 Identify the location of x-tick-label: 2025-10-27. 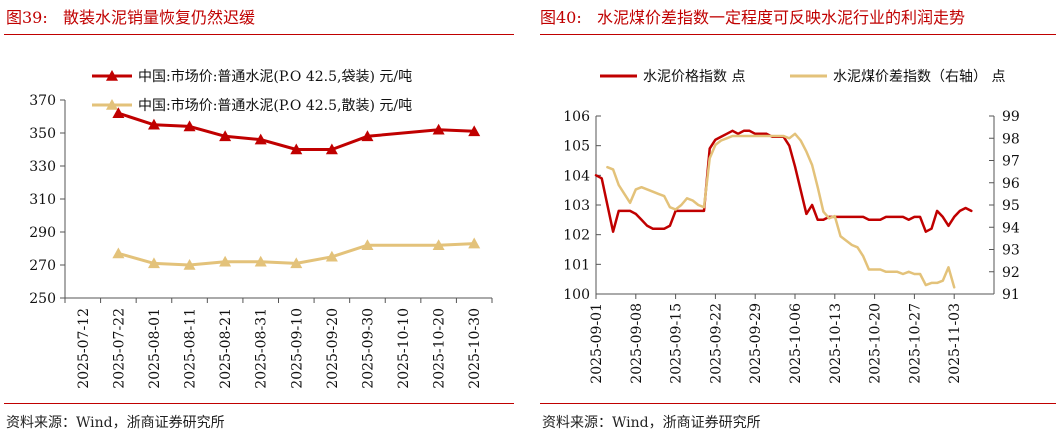
(915, 343).